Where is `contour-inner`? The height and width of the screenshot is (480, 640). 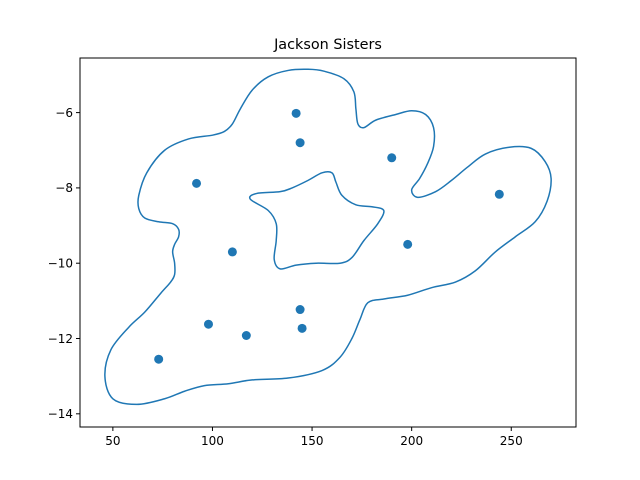 contour-inner is located at coordinates (316, 220).